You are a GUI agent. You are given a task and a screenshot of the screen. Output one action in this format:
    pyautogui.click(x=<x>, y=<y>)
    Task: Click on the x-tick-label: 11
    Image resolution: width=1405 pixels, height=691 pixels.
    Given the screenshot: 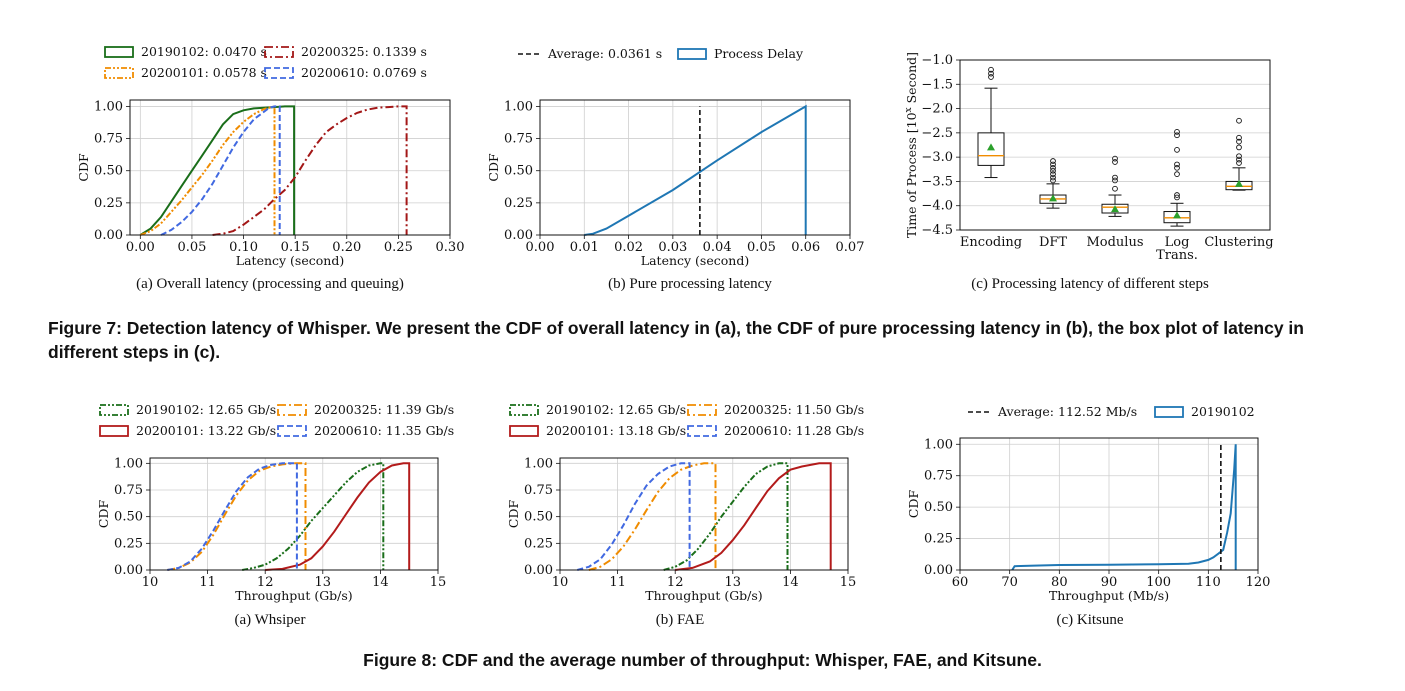 What is the action you would take?
    pyautogui.click(x=617, y=582)
    